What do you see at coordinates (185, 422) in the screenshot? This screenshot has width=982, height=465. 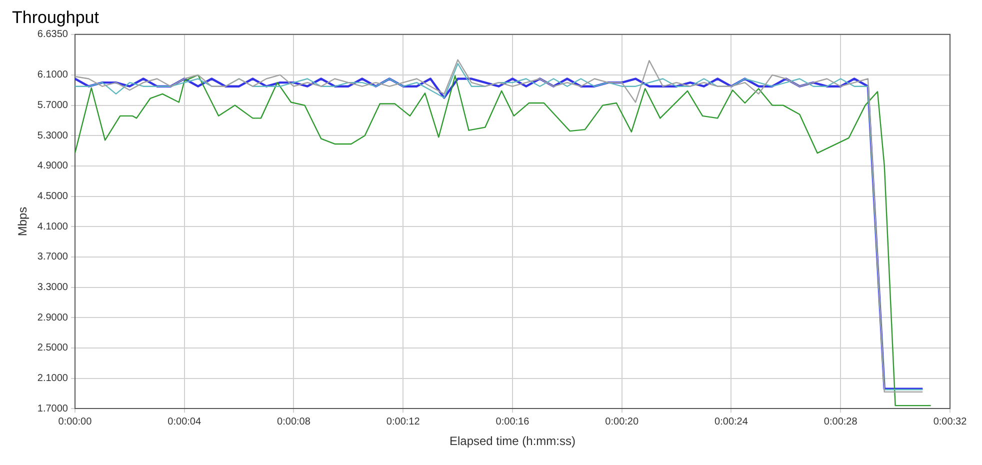 I see `x-tick-label: 0:00:04` at bounding box center [185, 422].